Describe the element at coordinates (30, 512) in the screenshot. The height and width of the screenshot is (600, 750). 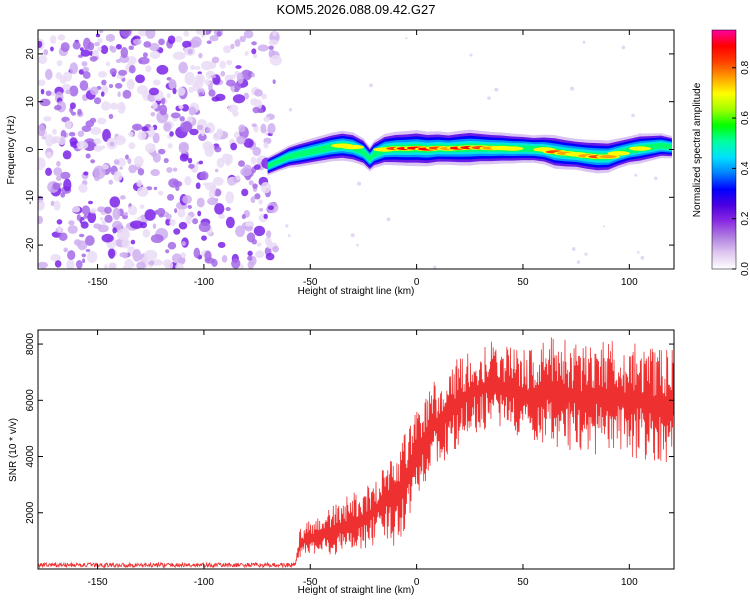
I see `snr-y-tick-label: 2000` at that location.